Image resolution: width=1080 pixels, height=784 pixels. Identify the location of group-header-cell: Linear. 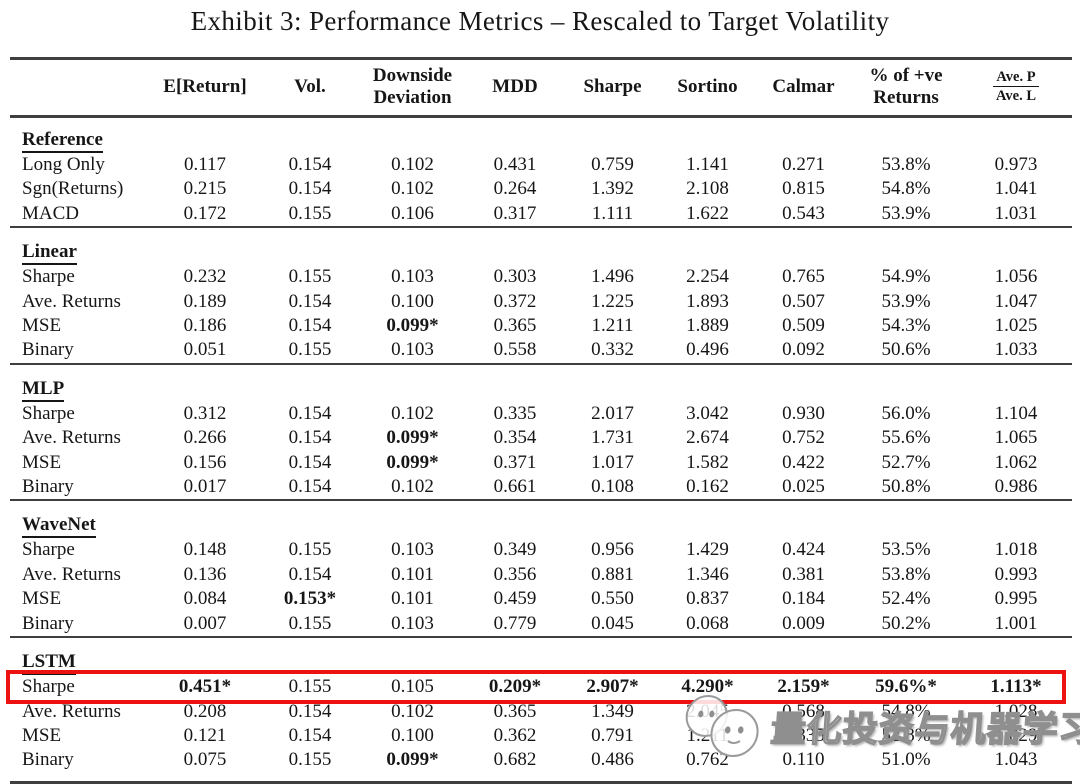
(541, 246).